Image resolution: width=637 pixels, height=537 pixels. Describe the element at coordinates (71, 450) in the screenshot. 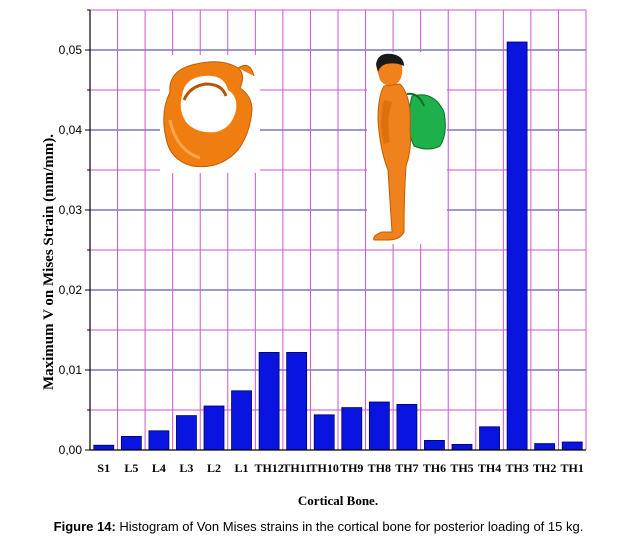

I see `y-tick-label: 0,00` at that location.